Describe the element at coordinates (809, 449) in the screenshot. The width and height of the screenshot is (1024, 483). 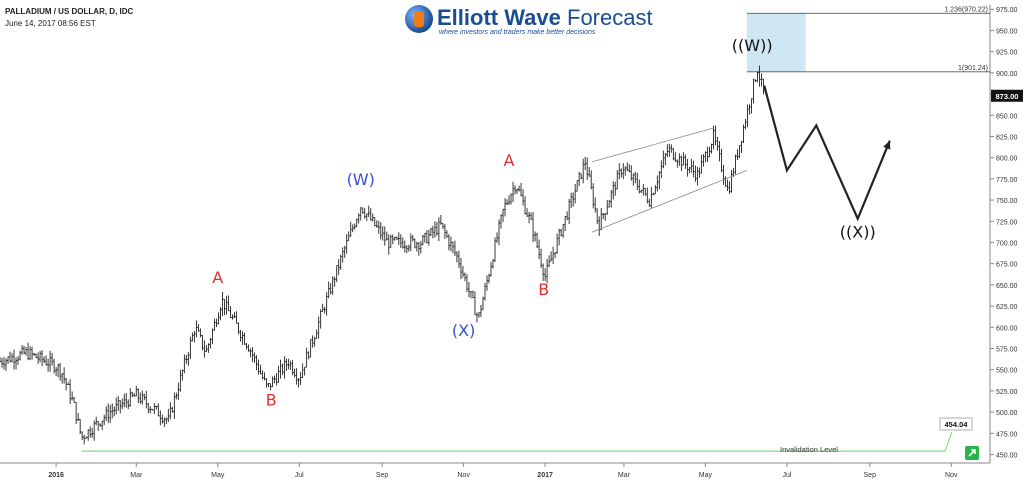
I see `invalidation-label: Invalidation Level` at that location.